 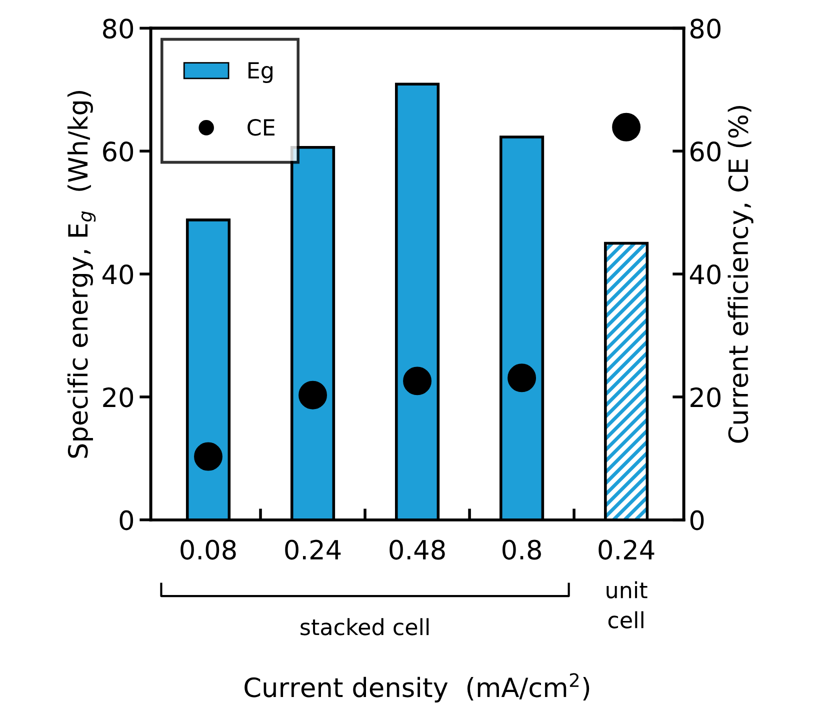 What do you see at coordinates (417, 550) in the screenshot?
I see `x-tick-label: 0.48` at bounding box center [417, 550].